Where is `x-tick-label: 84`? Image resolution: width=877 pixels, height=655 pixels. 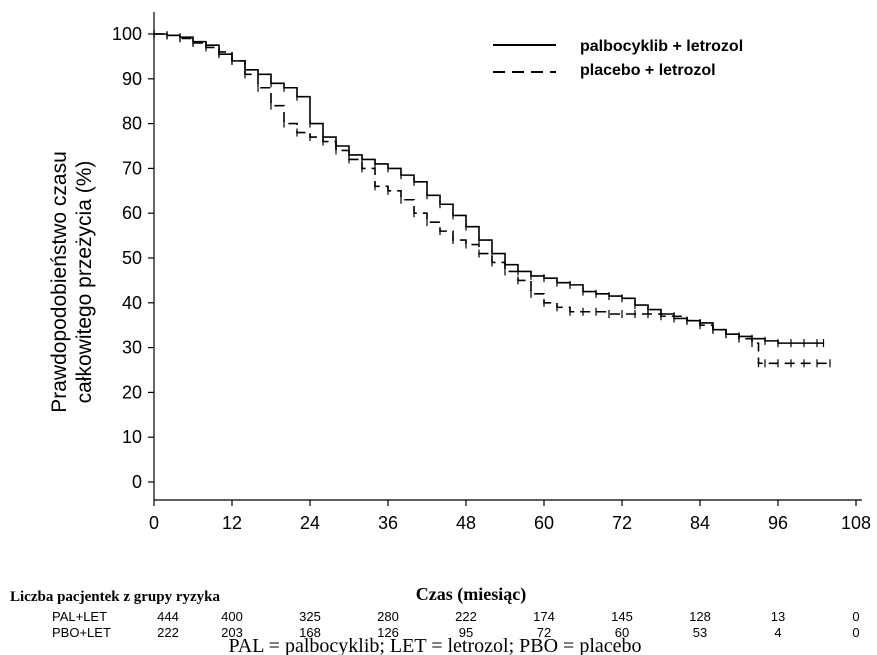
x-tick-label: 84 is located at coordinates (700, 523).